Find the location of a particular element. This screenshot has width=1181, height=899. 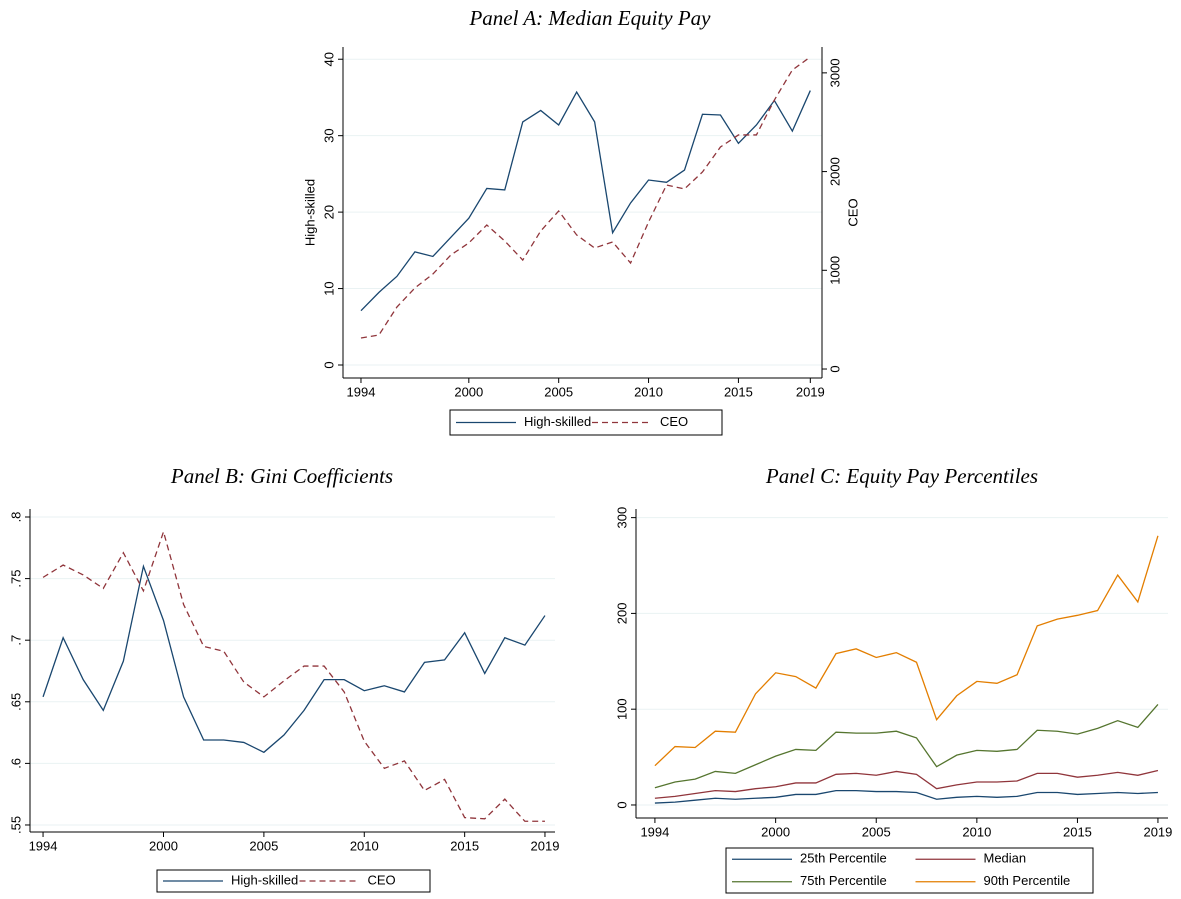

y2-axis-title: CEO is located at coordinates (852, 212).